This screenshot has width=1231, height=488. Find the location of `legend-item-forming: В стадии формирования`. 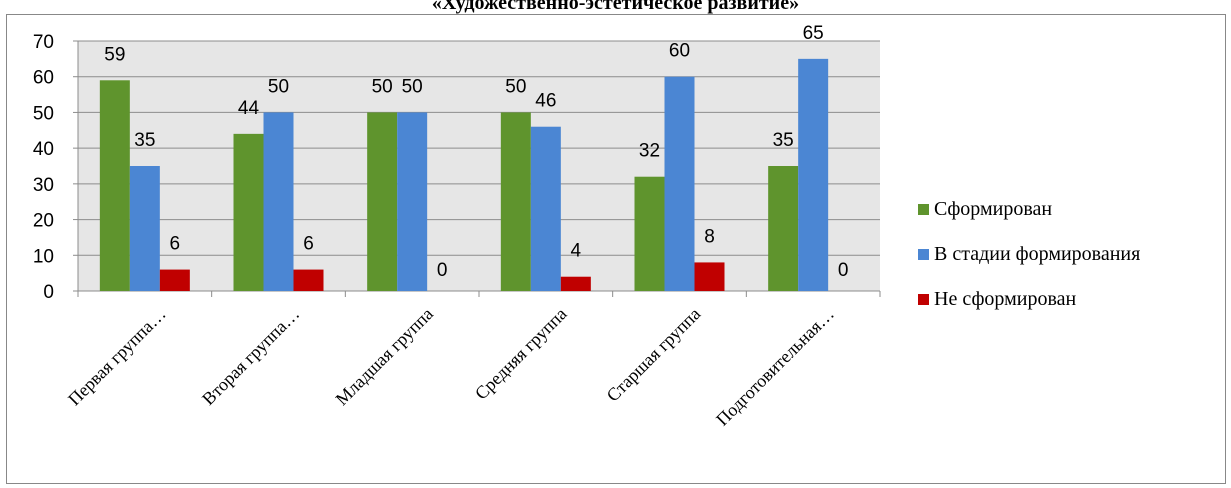

legend-item-forming: В стадии формирования is located at coordinates (1029, 254).